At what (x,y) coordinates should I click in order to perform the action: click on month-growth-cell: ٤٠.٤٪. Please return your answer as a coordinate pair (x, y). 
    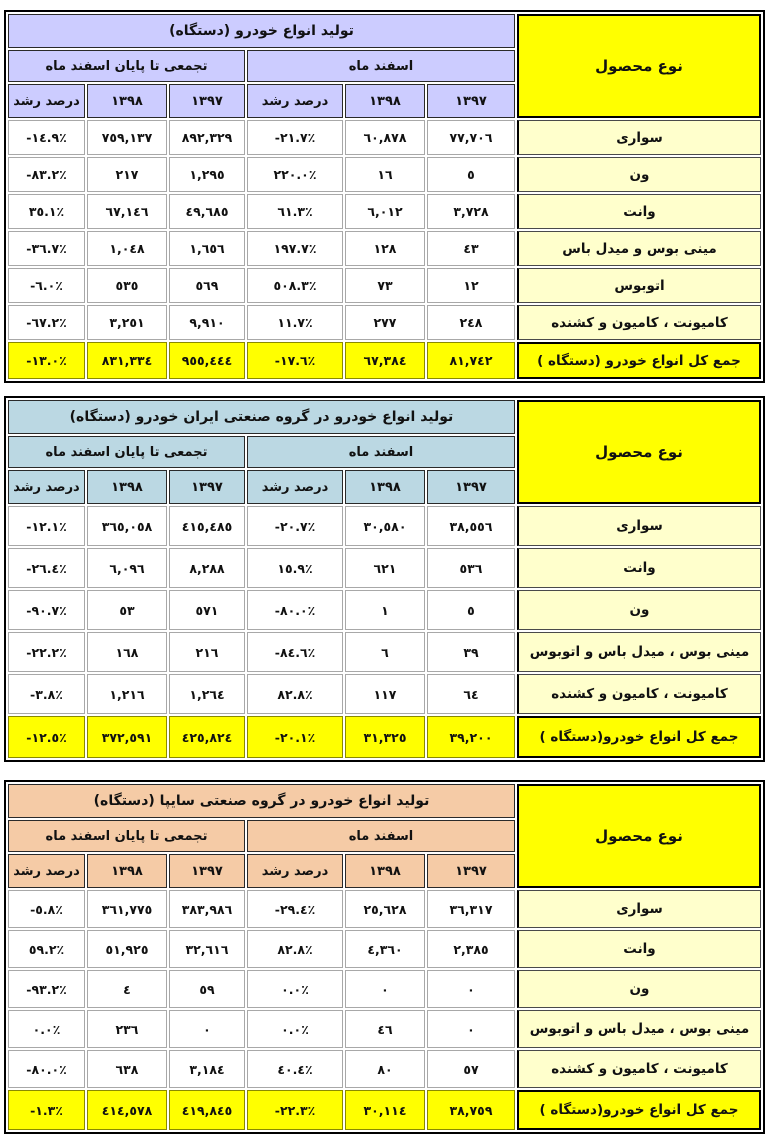
    Looking at the image, I should click on (295, 1069).